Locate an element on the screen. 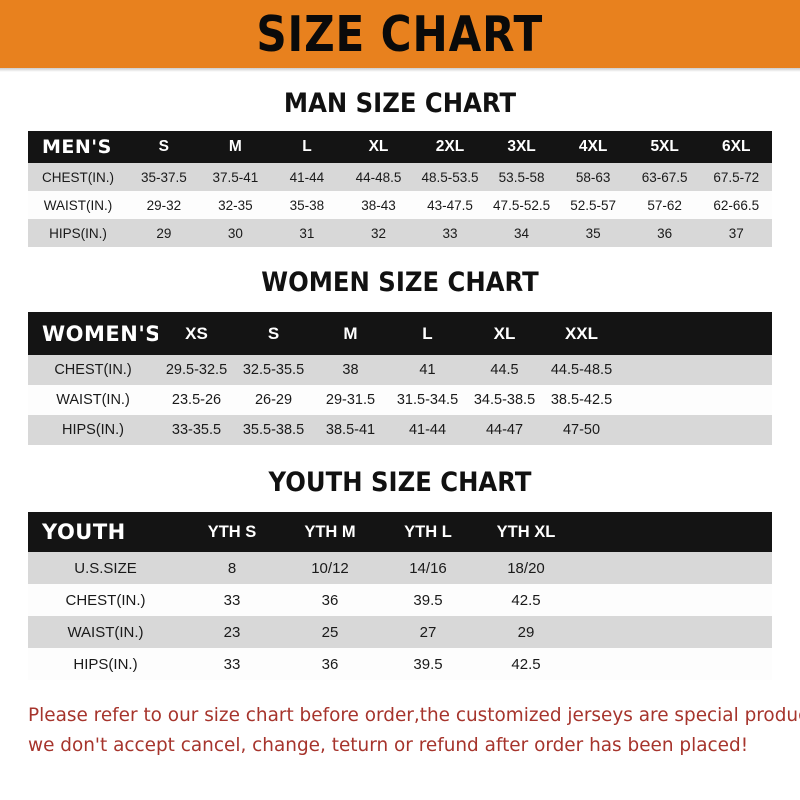 The height and width of the screenshot is (800, 800). measurement-value: 10/12 is located at coordinates (330, 568).